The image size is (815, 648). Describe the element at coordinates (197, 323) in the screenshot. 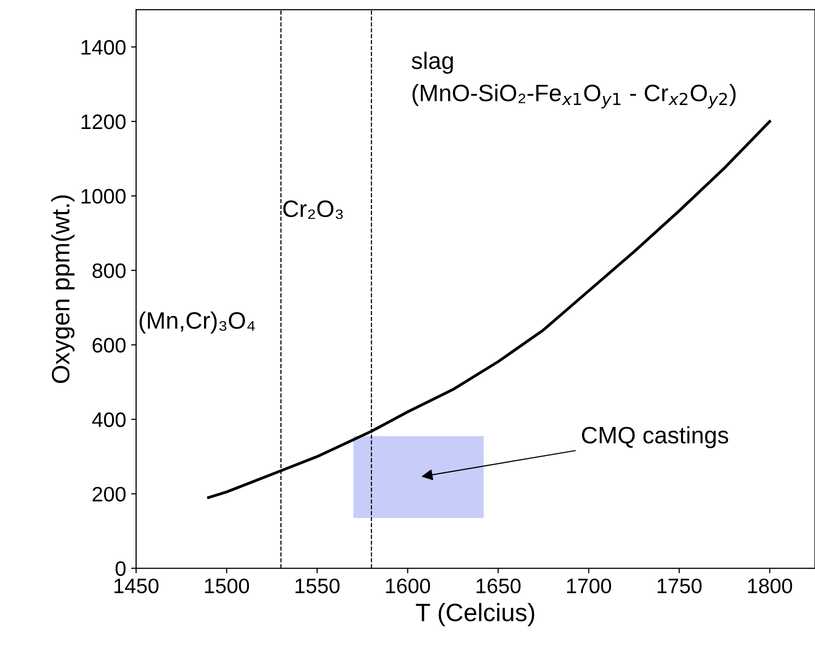

I see `annotation: (Mn,Cr)₃O₄` at that location.